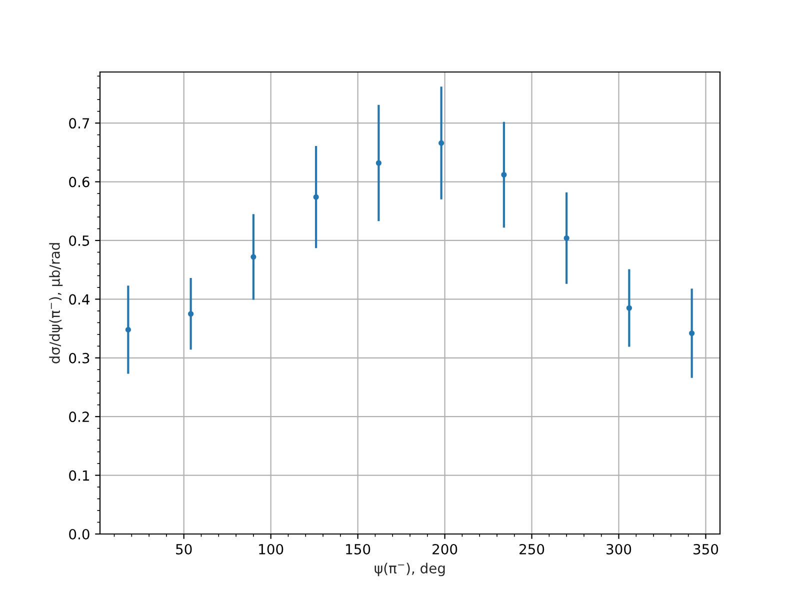  What do you see at coordinates (79, 475) in the screenshot?
I see `y-tick-label: 0.1` at bounding box center [79, 475].